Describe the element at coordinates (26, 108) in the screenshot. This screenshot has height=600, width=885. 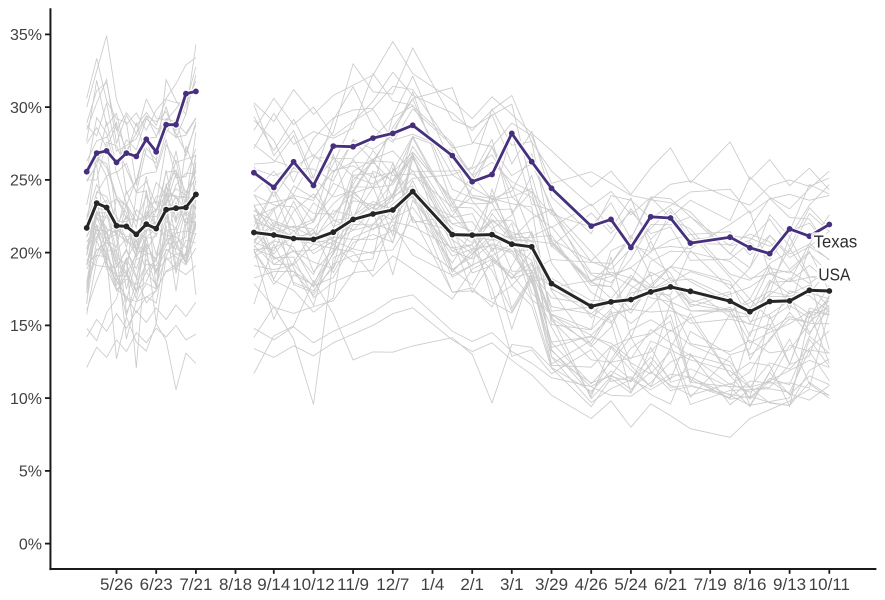
I see `svg-text: 30%` at that location.